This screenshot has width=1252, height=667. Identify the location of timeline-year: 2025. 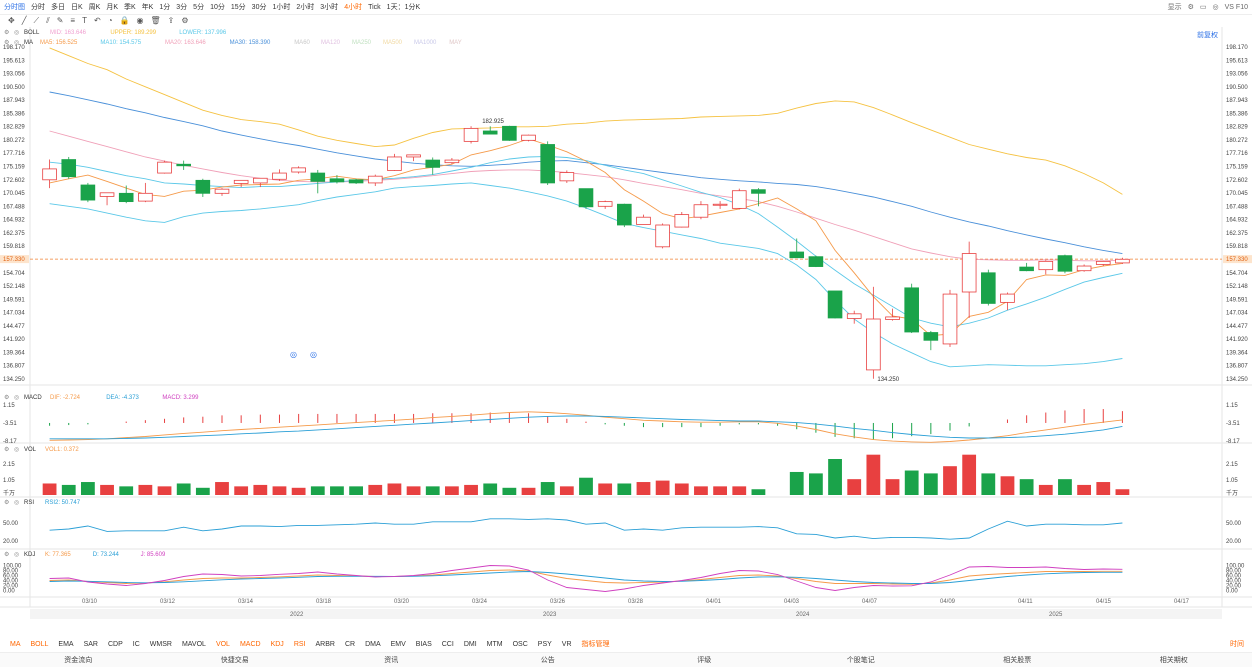
(1056, 615).